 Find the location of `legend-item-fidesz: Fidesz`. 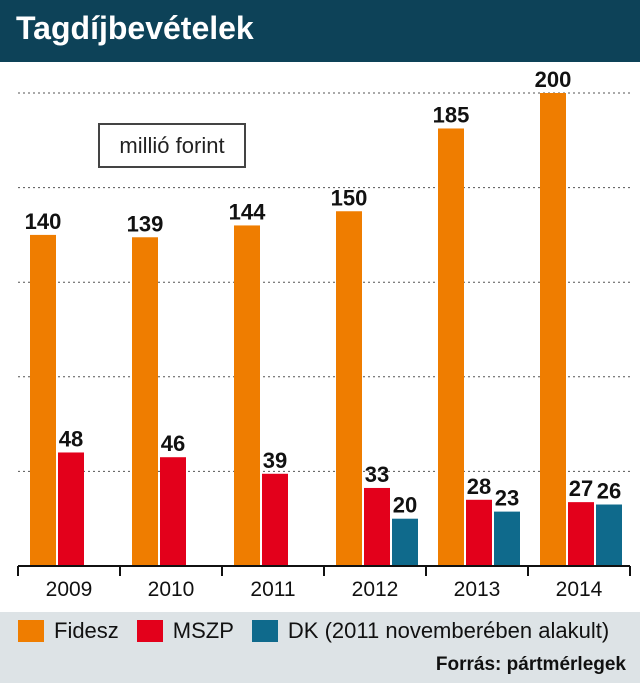

legend-item-fidesz: Fidesz is located at coordinates (68, 631).